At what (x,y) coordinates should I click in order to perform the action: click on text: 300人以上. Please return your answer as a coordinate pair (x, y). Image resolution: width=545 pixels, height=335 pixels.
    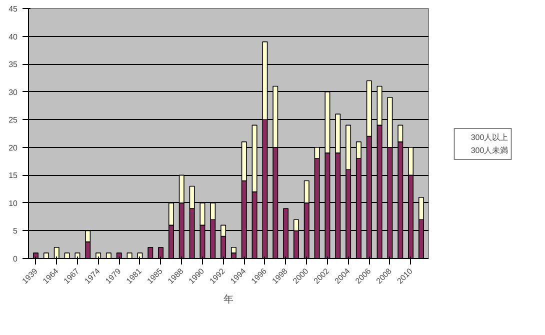
    Looking at the image, I should click on (489, 137).